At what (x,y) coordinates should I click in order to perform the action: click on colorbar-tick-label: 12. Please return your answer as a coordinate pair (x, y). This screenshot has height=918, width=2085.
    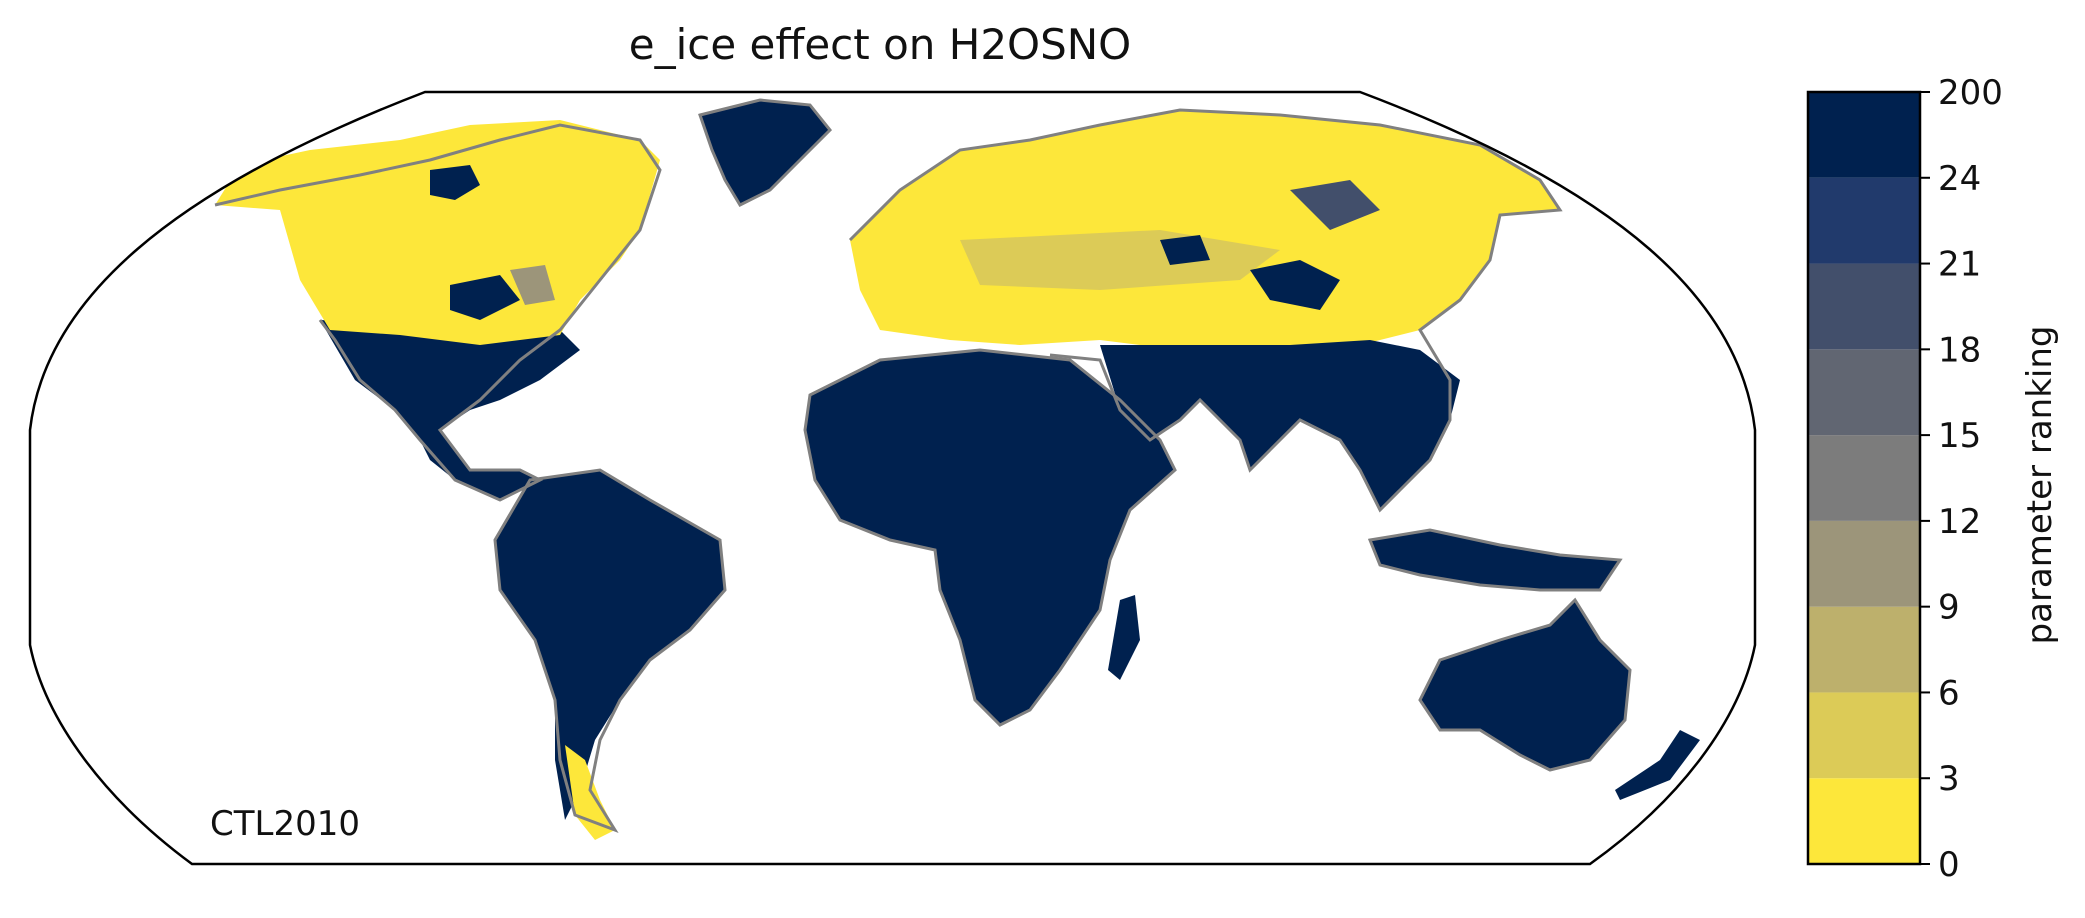
    Looking at the image, I should click on (1959, 522).